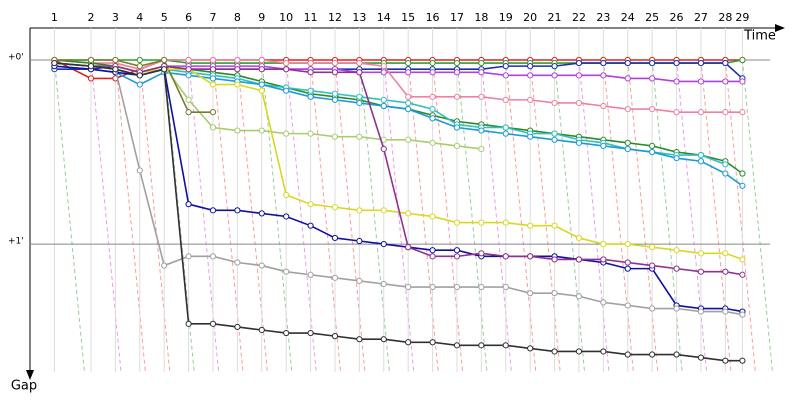 Image resolution: width=800 pixels, height=400 pixels. What do you see at coordinates (780, 28) in the screenshot?
I see `time-arrow` at bounding box center [780, 28].